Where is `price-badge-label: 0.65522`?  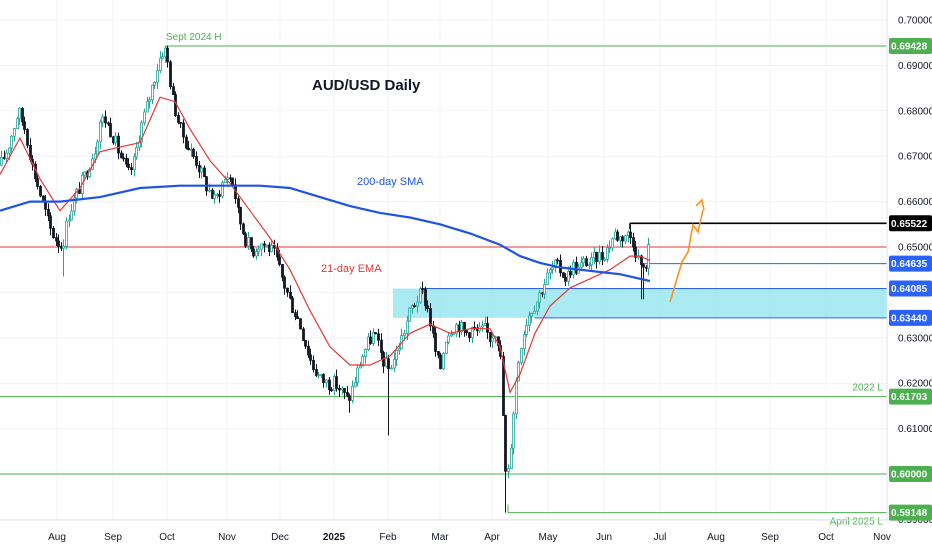 price-badge-label: 0.65522 is located at coordinates (909, 224).